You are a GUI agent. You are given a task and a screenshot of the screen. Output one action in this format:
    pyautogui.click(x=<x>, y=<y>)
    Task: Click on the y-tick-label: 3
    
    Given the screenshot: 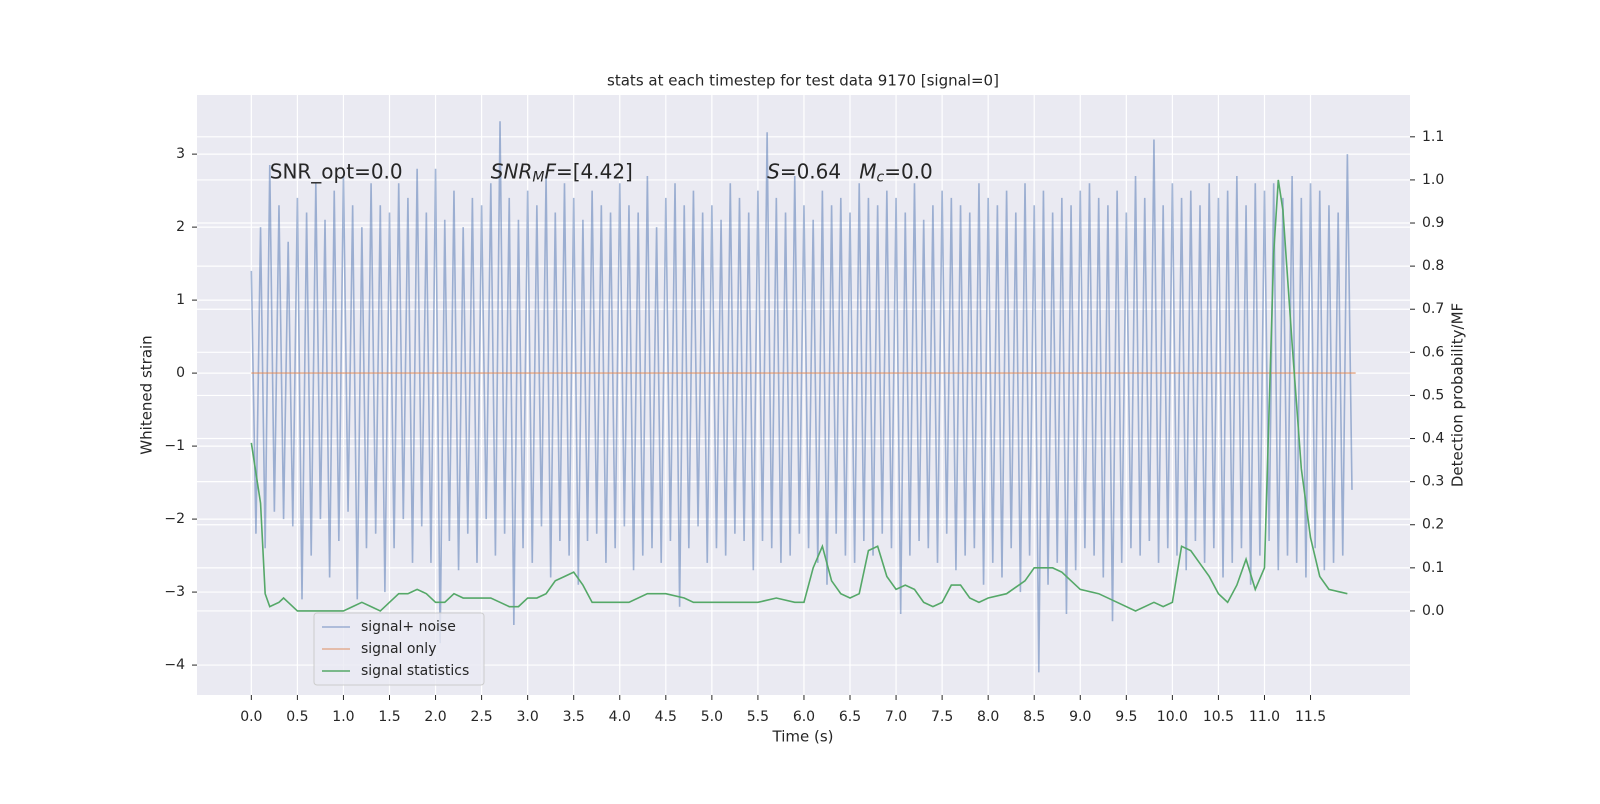 What is the action you would take?
    pyautogui.click(x=180, y=154)
    